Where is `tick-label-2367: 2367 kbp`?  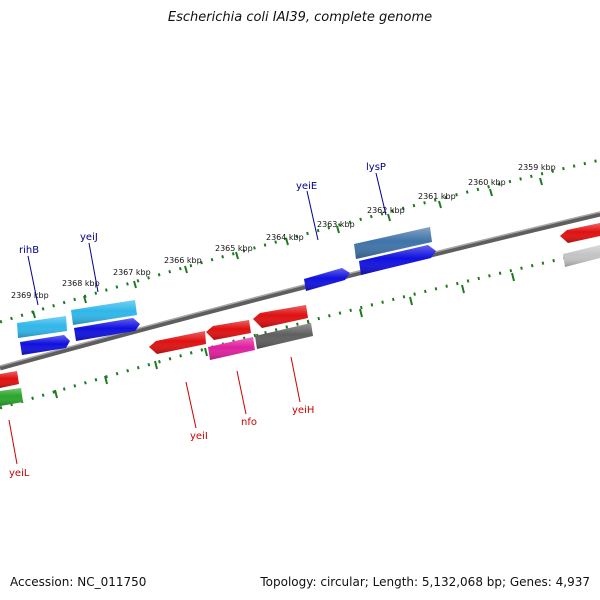
tick-label-2367: 2367 kbp is located at coordinates (132, 272).